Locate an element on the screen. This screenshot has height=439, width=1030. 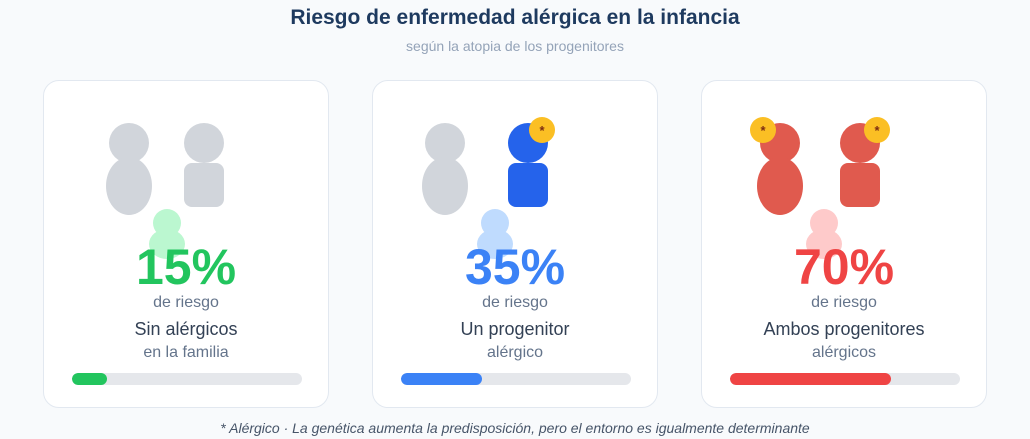
risk-percent: 70% is located at coordinates (844, 267).